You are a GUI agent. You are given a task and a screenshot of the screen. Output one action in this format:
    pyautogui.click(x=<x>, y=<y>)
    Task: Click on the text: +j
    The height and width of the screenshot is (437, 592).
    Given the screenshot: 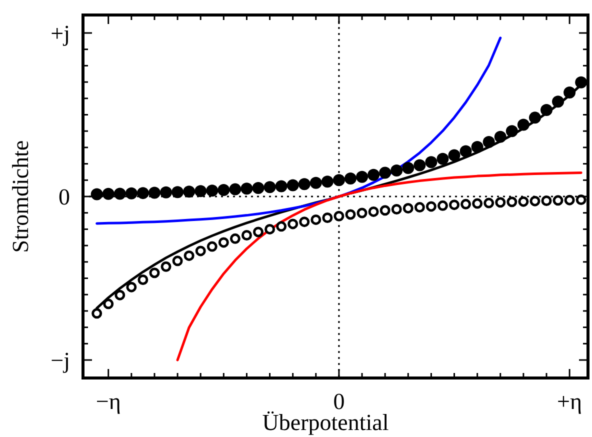 What is the action you would take?
    pyautogui.click(x=60, y=33)
    